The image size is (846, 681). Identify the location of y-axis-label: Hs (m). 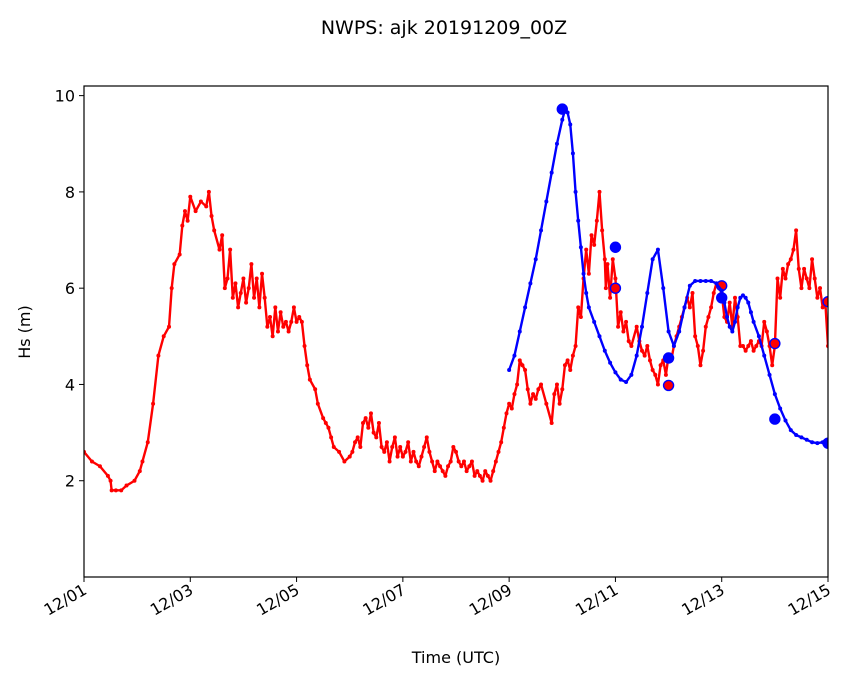
(24, 332).